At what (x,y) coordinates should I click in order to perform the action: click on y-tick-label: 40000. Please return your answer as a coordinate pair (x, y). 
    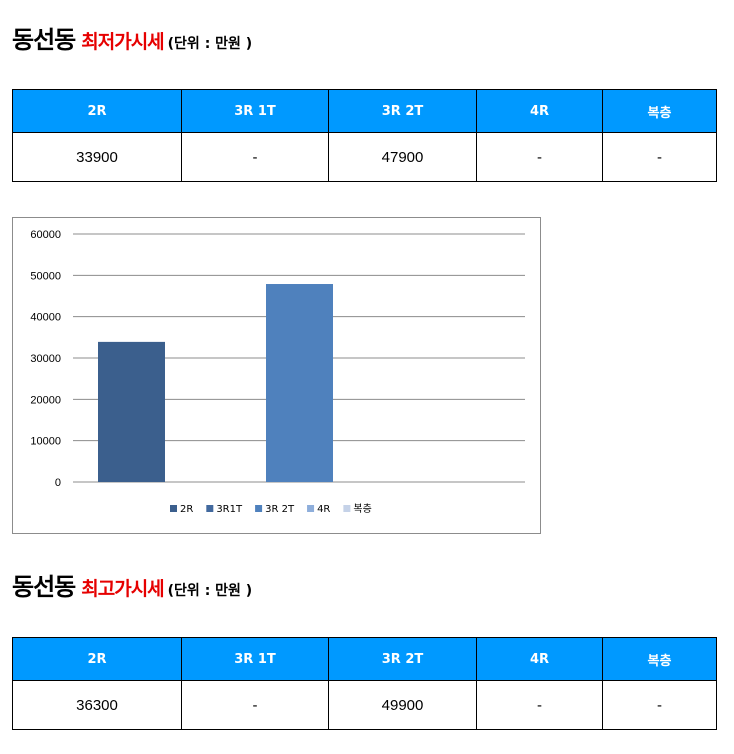
    Looking at the image, I should click on (45, 318).